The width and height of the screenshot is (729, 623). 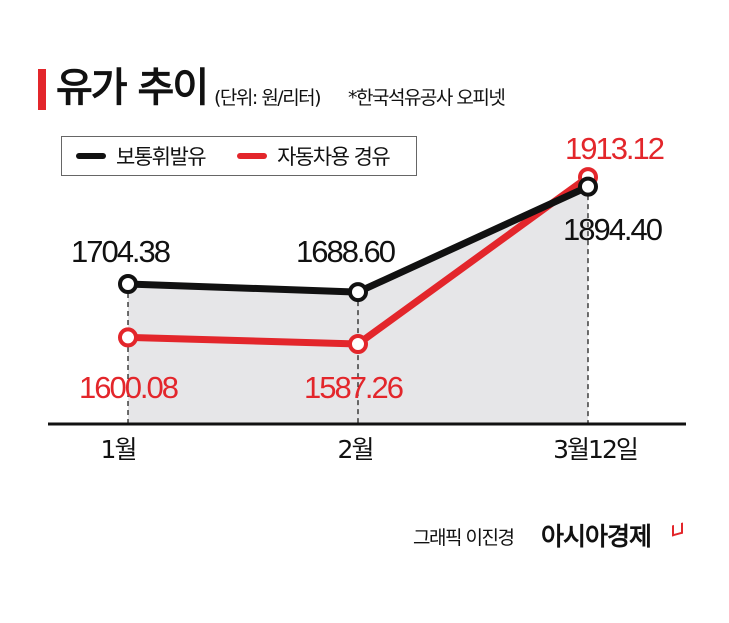 I want to click on legend-swatch-black, so click(x=91, y=156).